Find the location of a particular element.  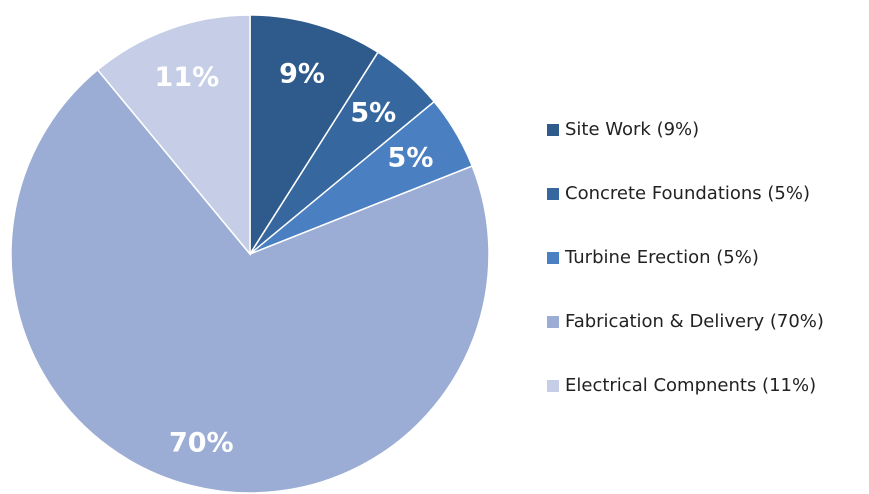

legend-label: Electrical Compnents (11%) is located at coordinates (690, 385).